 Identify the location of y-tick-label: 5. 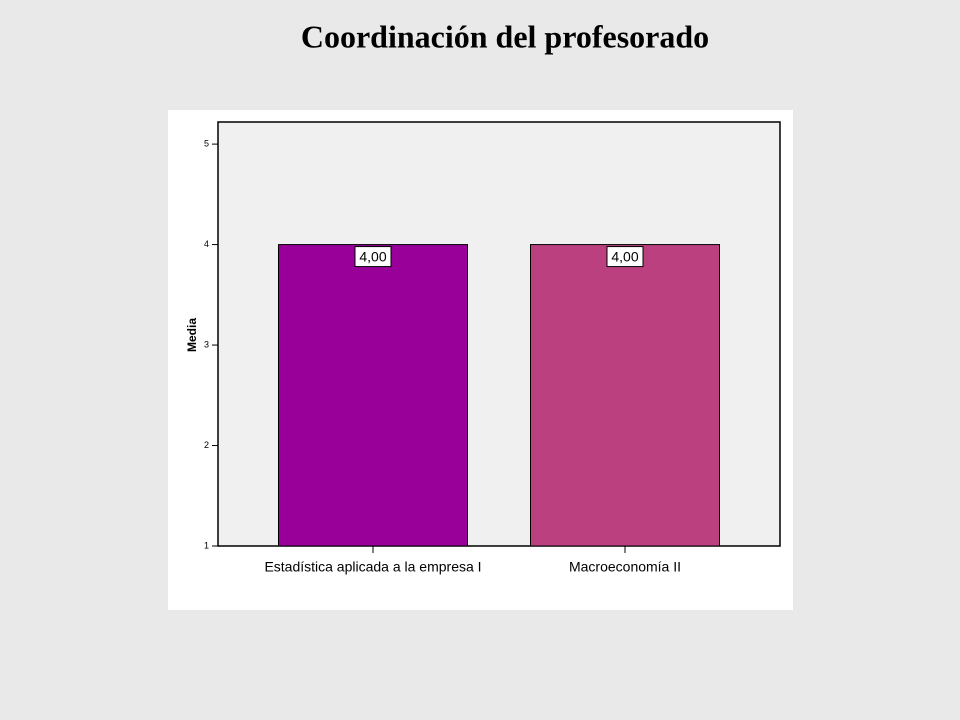
(206, 143).